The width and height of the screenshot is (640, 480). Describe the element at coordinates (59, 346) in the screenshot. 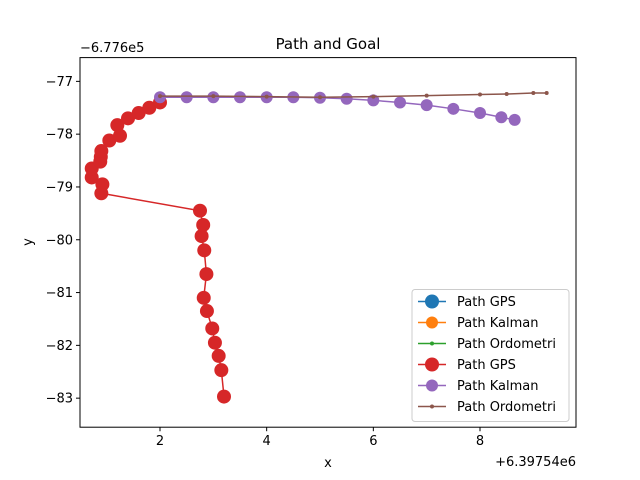

I see `y-tick-label: −82` at that location.